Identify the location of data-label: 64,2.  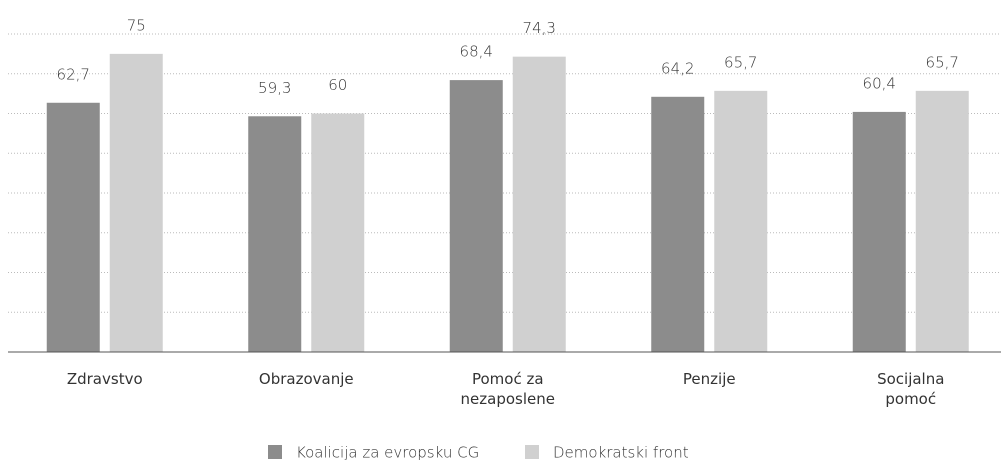
(677, 68).